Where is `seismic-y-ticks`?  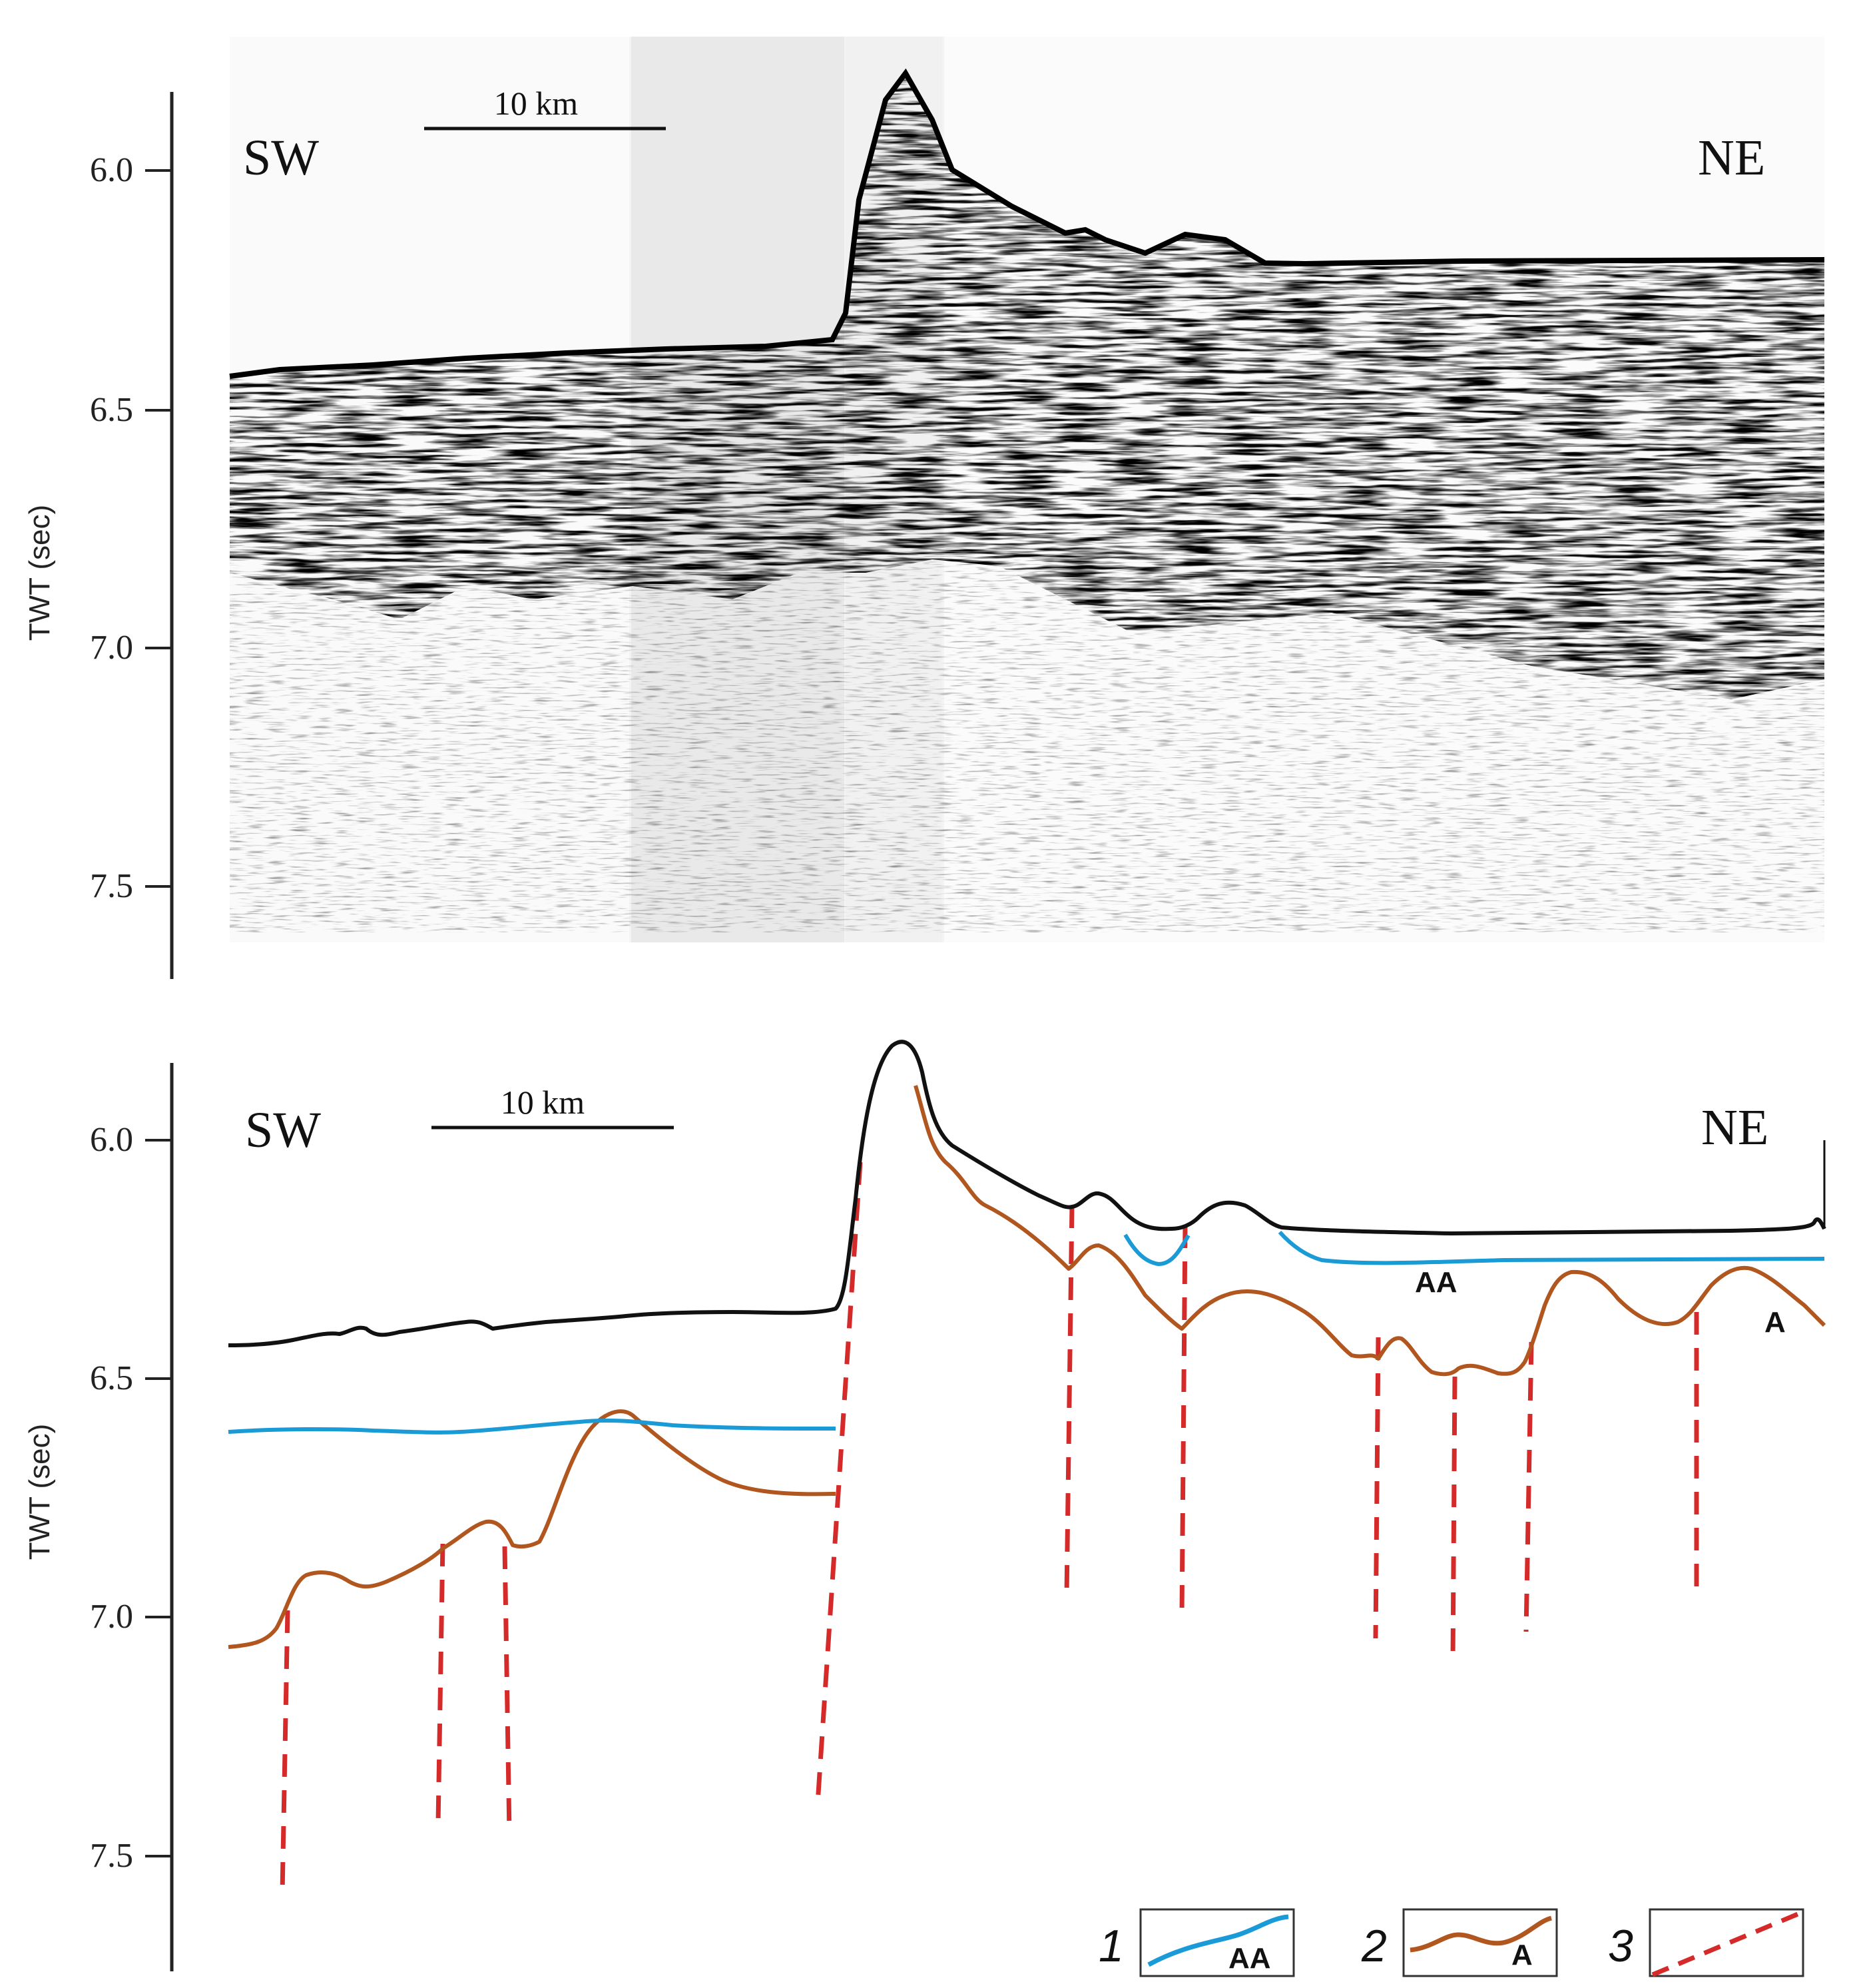
seismic-y-ticks is located at coordinates (158, 528).